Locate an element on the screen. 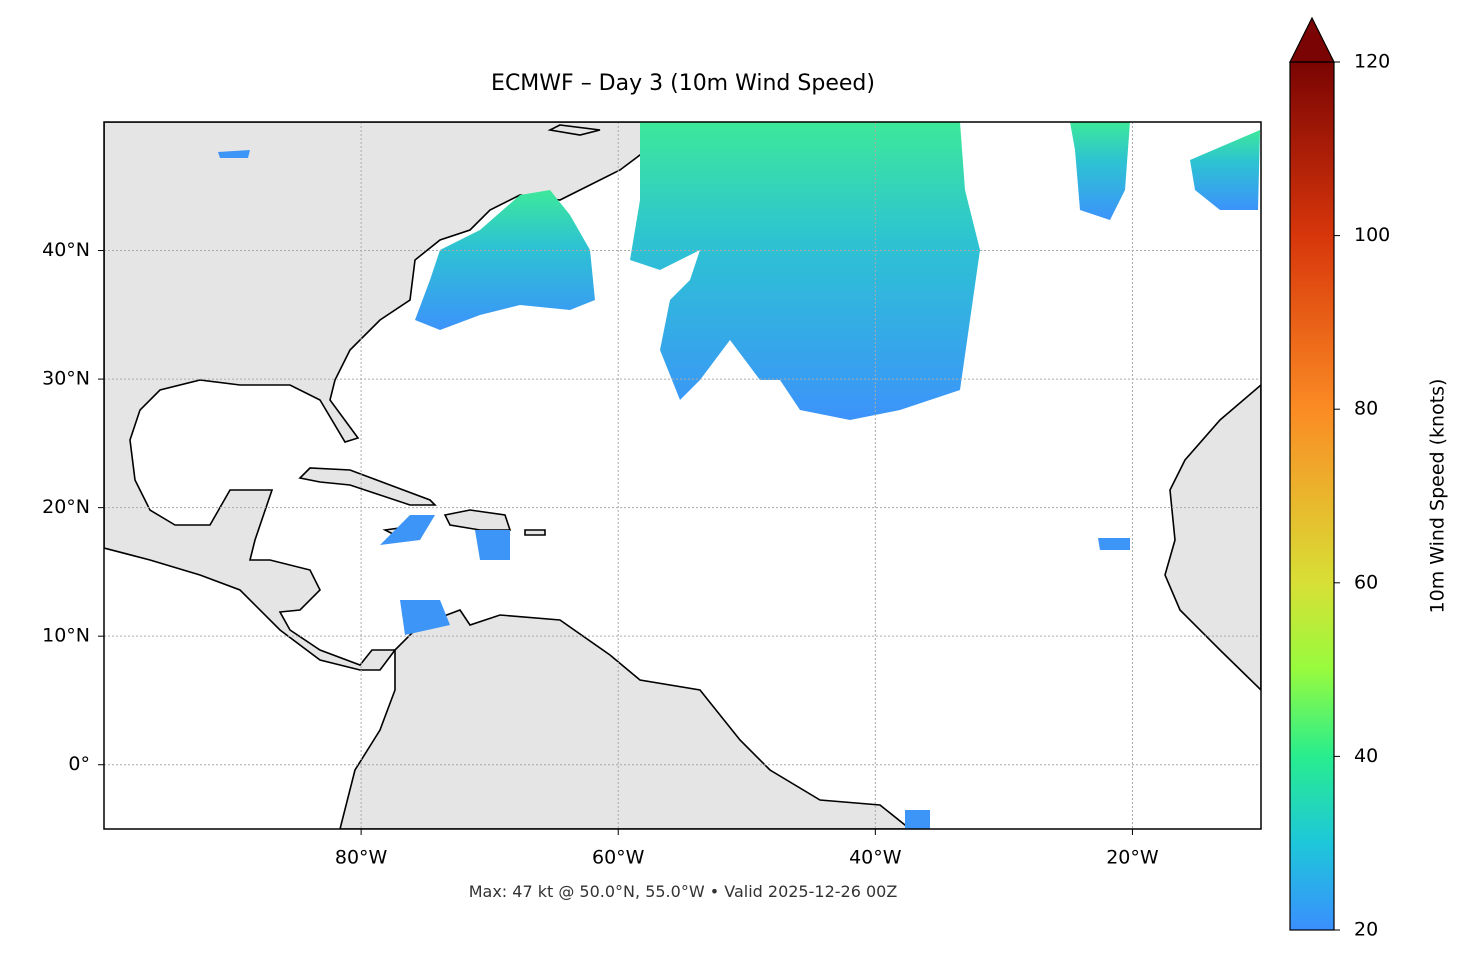  colorbar-extend is located at coordinates (1312, 39).